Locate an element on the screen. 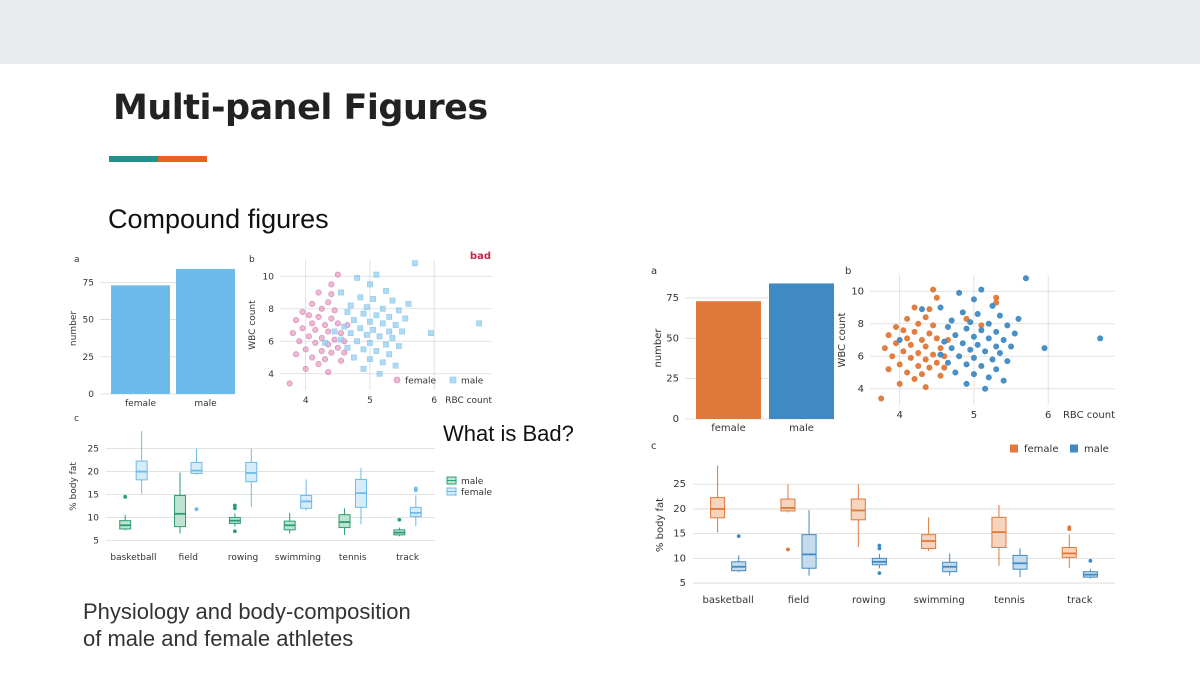 This screenshot has height=675, width=1200. panel-letter: b is located at coordinates (252, 260).